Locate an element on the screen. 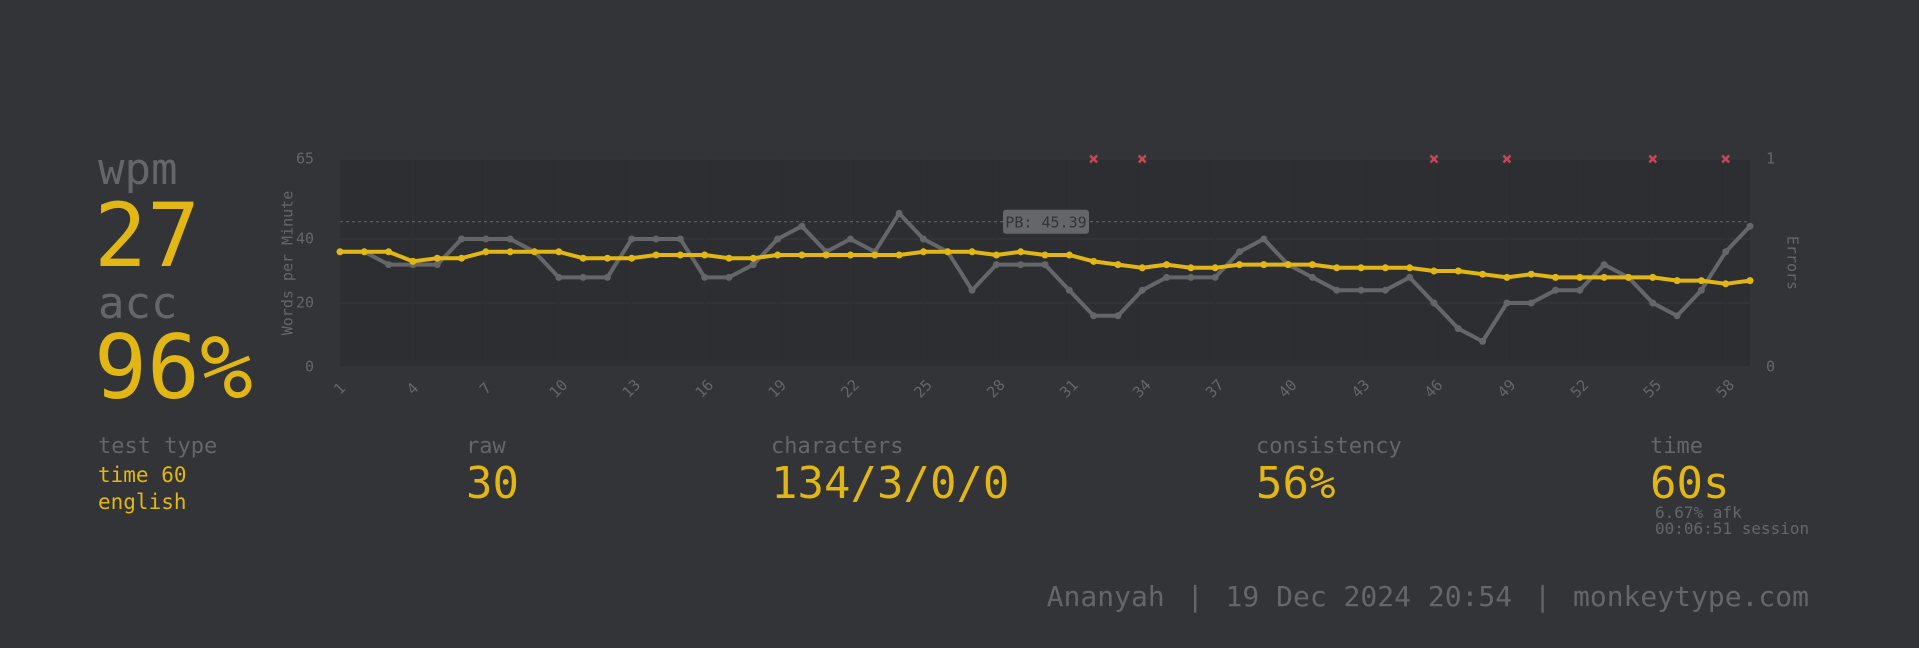 The height and width of the screenshot is (648, 1919). x-tick-label: 58 is located at coordinates (1726, 389).